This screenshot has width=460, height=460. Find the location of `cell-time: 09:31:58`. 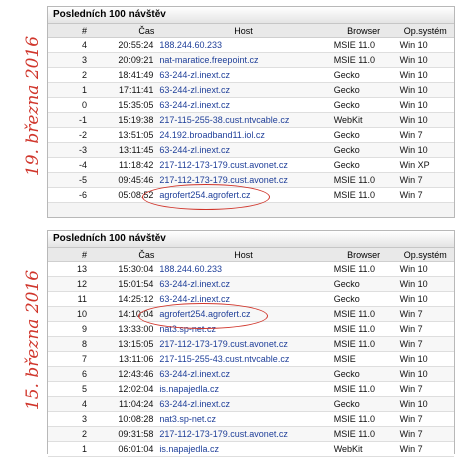

cell-time: 09:31:58 is located at coordinates (128, 434).